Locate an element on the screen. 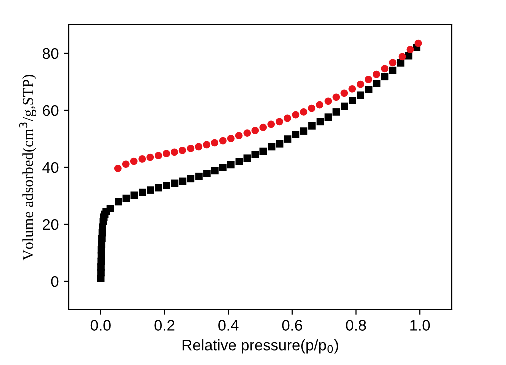  y-tick-label: 0 is located at coordinates (55, 282).